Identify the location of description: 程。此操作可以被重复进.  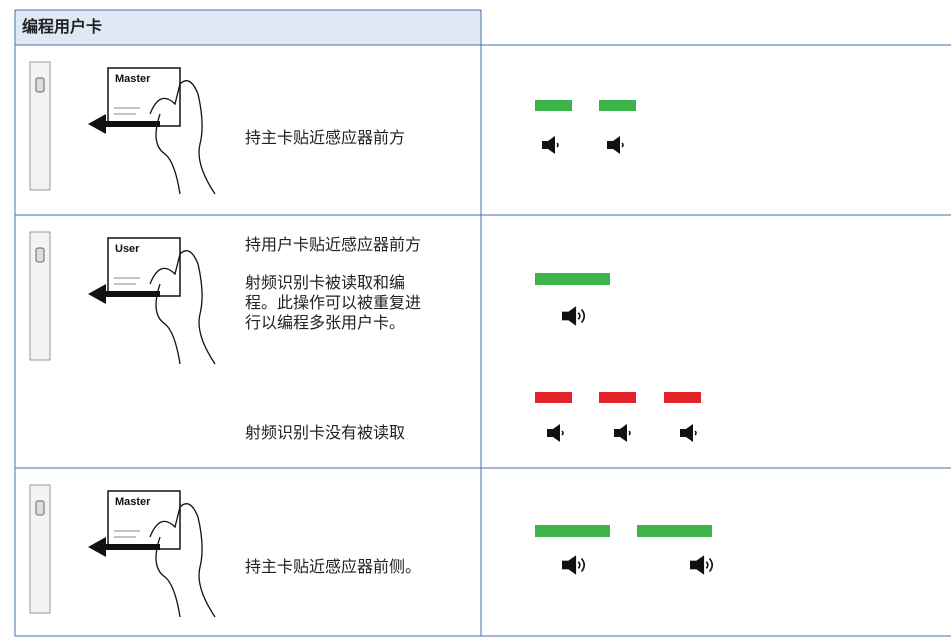
(333, 302).